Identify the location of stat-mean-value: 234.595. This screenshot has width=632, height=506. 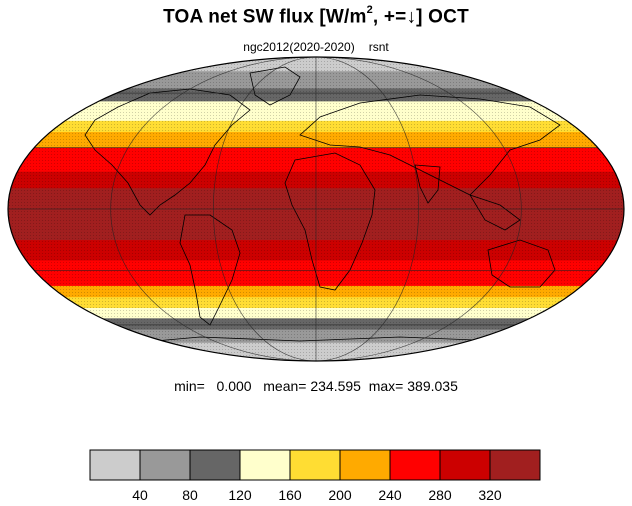
(335, 386).